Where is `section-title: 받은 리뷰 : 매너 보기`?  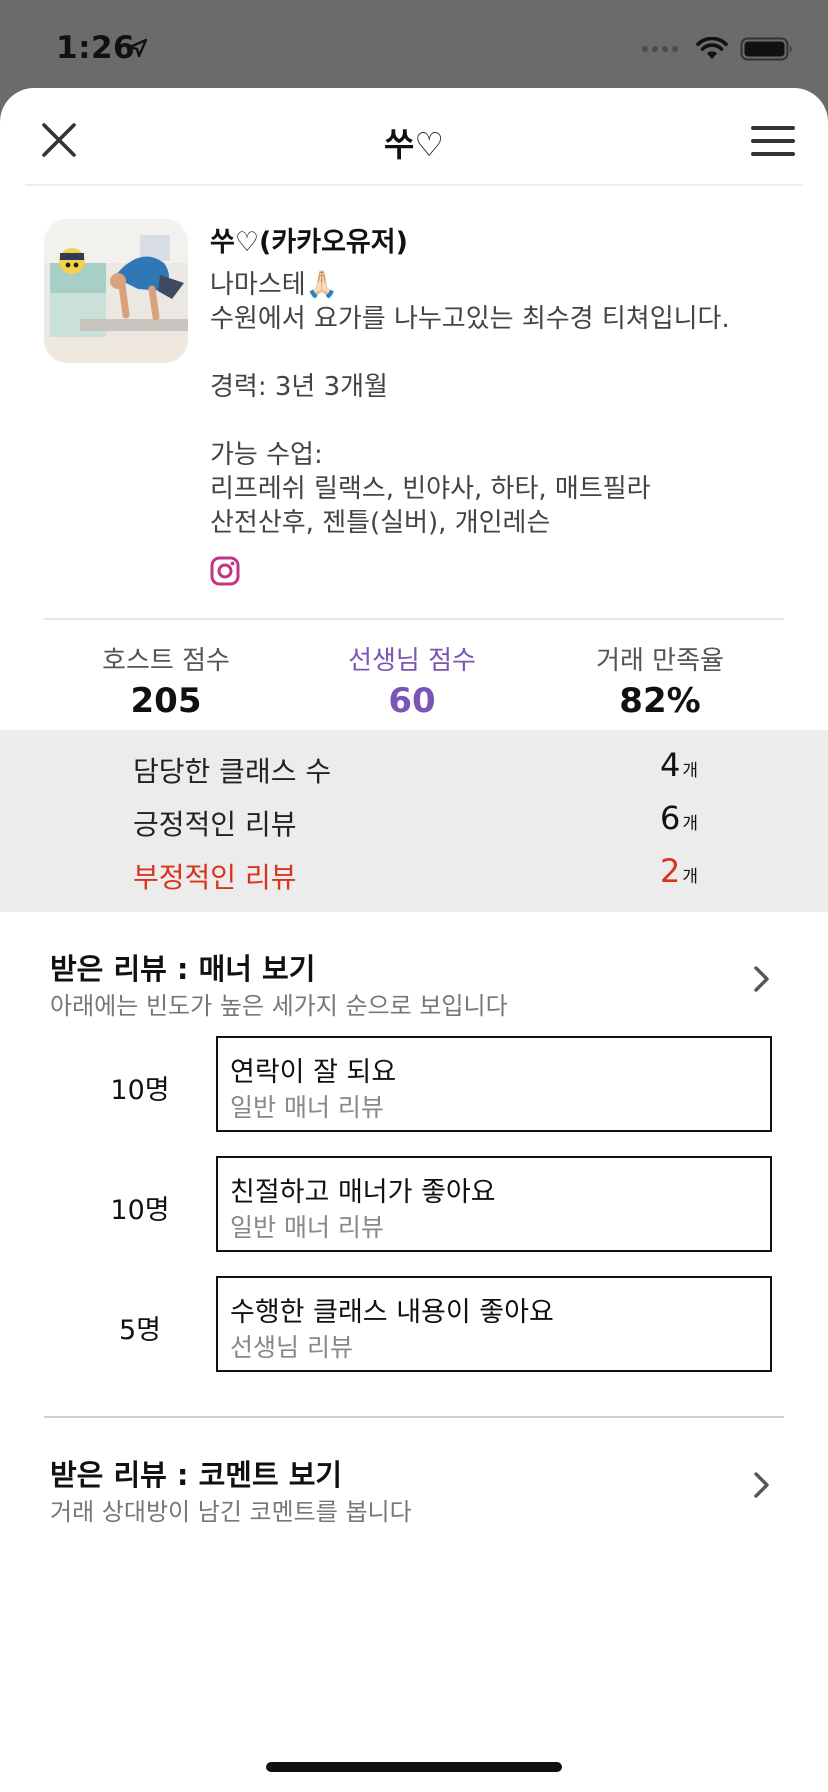
section-title: 받은 리뷰 : 매너 보기 is located at coordinates (183, 969).